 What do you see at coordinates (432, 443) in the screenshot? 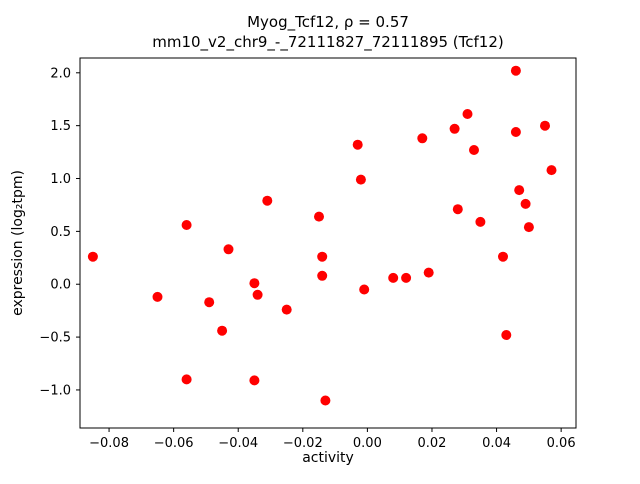
I see `x-tick-label: 0.02` at bounding box center [432, 443].